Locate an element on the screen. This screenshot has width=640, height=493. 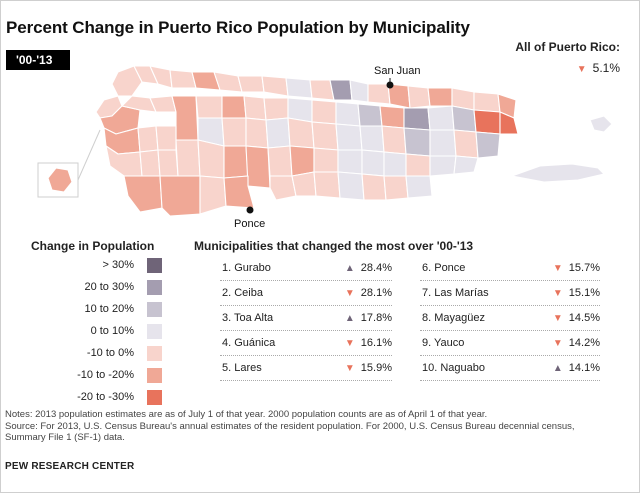
all-puerto-rico-value: ▼ 5.1% is located at coordinates (598, 68).